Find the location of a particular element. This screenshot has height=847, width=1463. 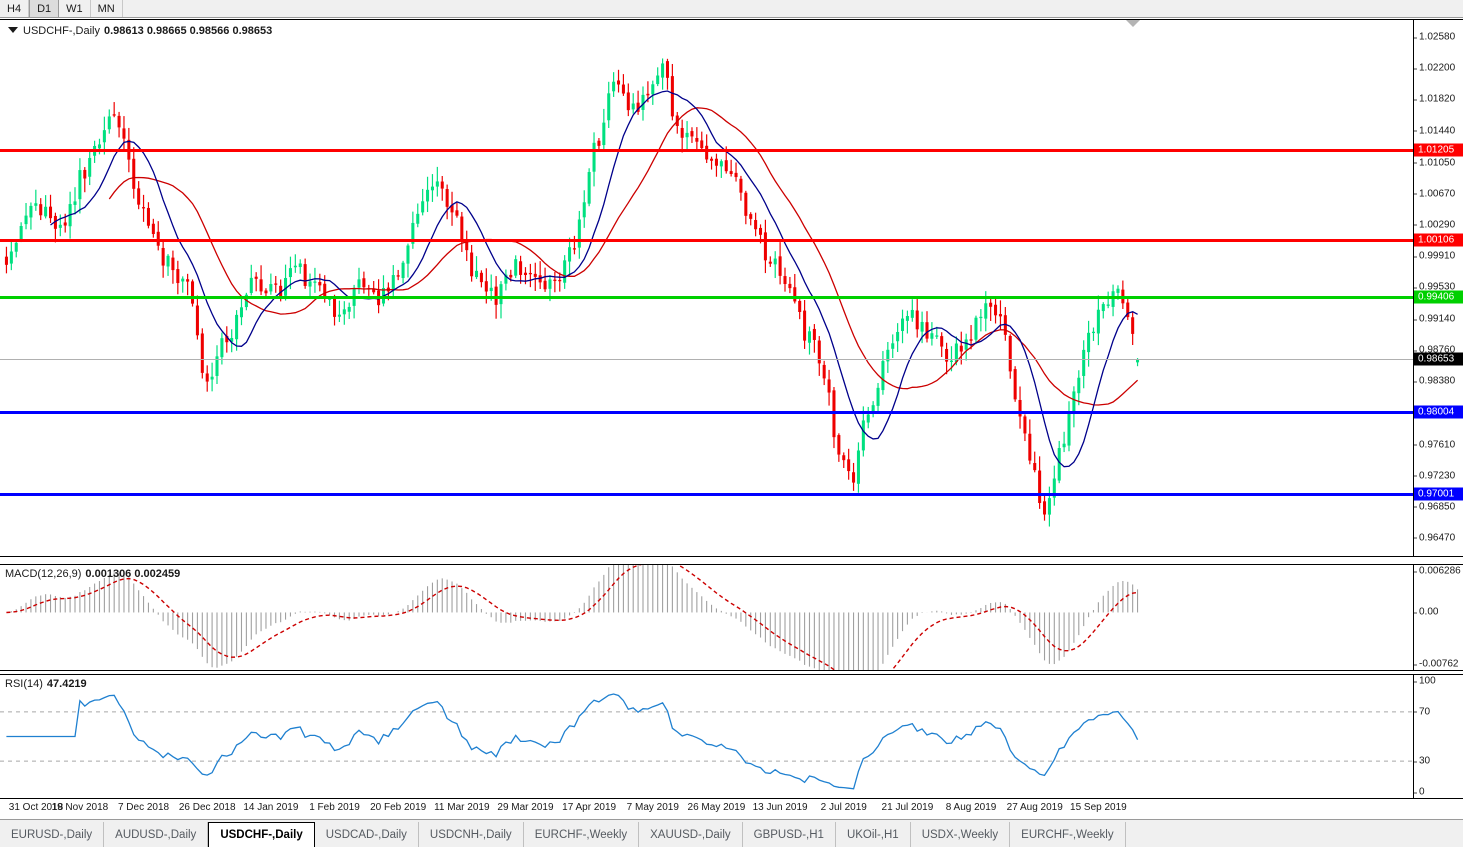

chart-tab-label: USDCAD-,Daily is located at coordinates (366, 834).